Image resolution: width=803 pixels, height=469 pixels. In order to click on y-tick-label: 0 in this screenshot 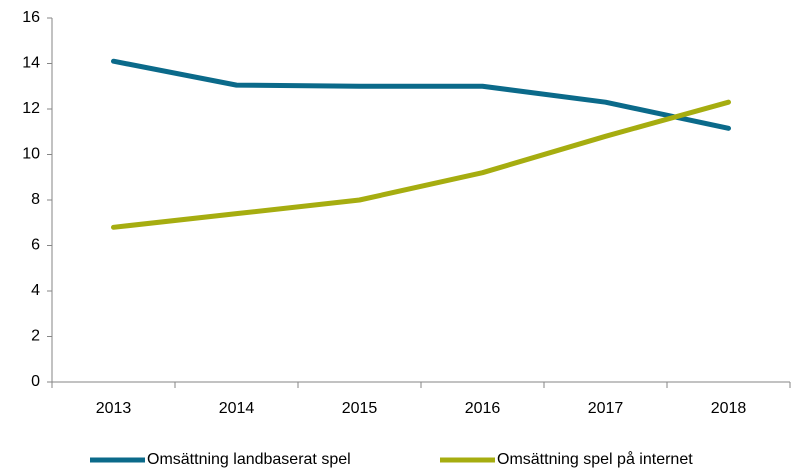, I will do `click(35, 381)`.